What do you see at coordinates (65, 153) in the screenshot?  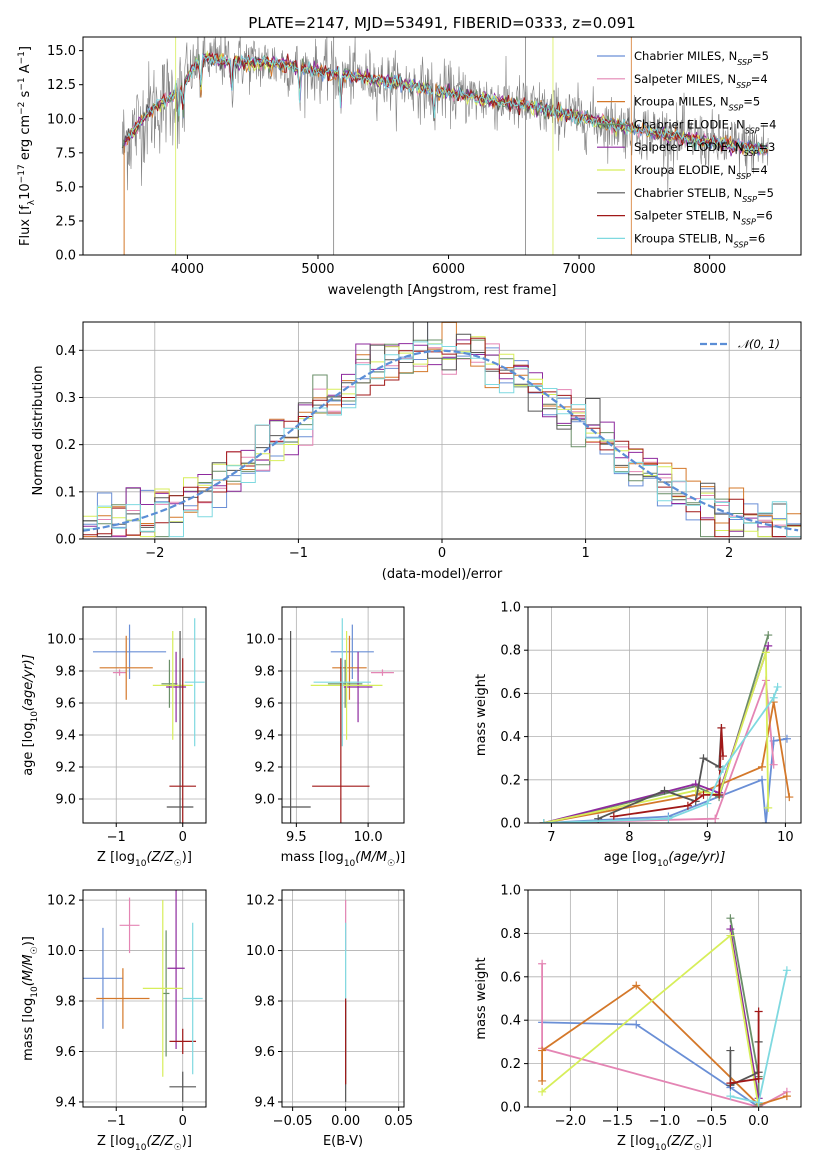 I see `y-tick-label: 7.5` at bounding box center [65, 153].